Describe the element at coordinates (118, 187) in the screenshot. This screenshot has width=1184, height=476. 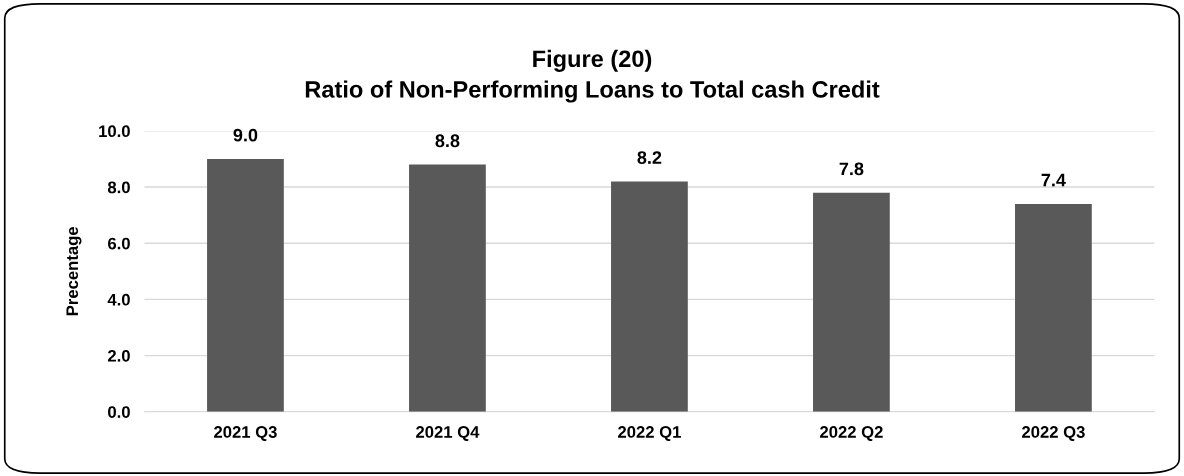
I see `y-tick-label: 8.0` at that location.